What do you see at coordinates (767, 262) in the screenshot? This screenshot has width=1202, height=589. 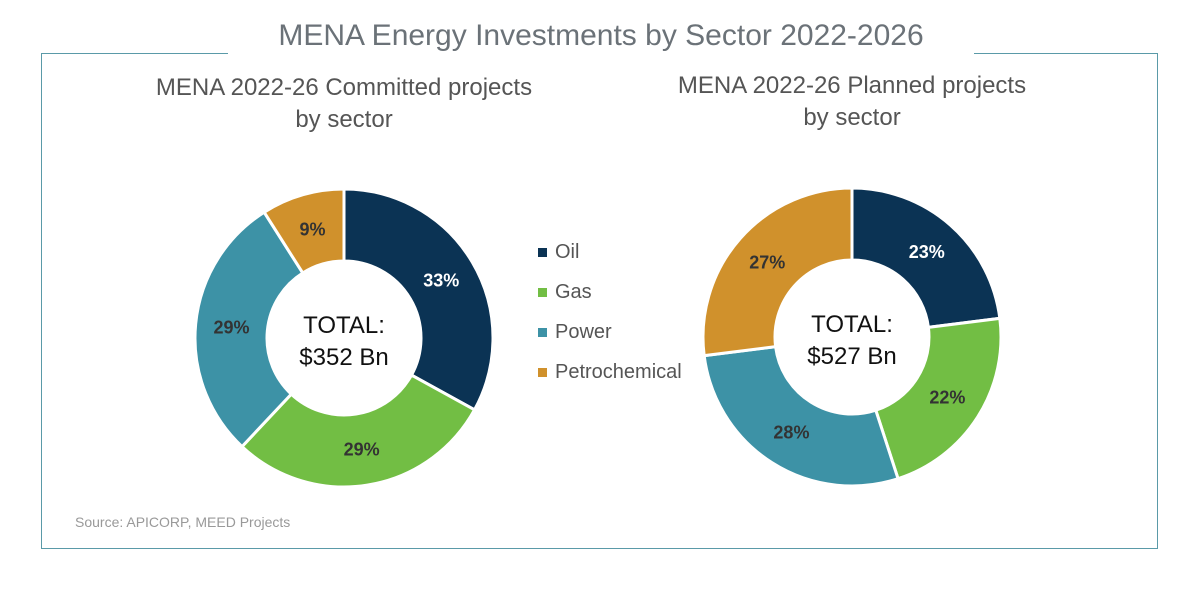 I see `data-label-petrochemical: 27%` at bounding box center [767, 262].